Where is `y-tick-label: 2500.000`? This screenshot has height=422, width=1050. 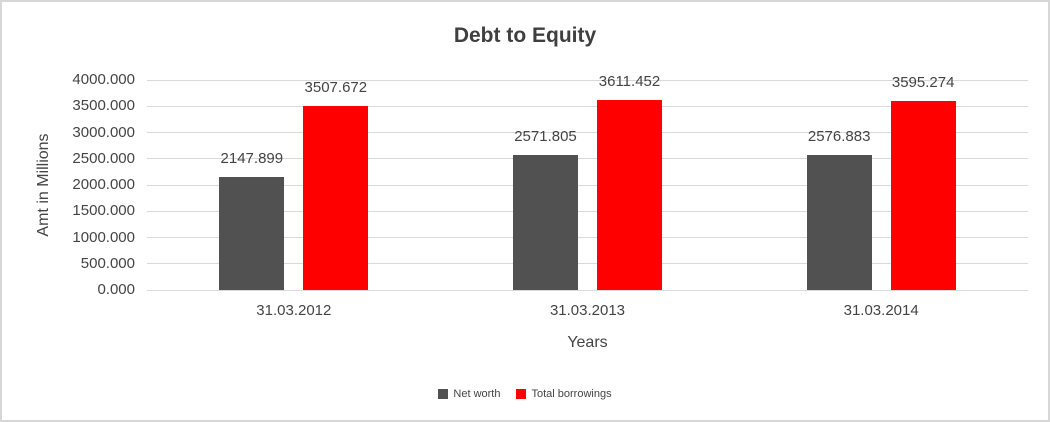 y-tick-label: 2500.000 is located at coordinates (103, 158).